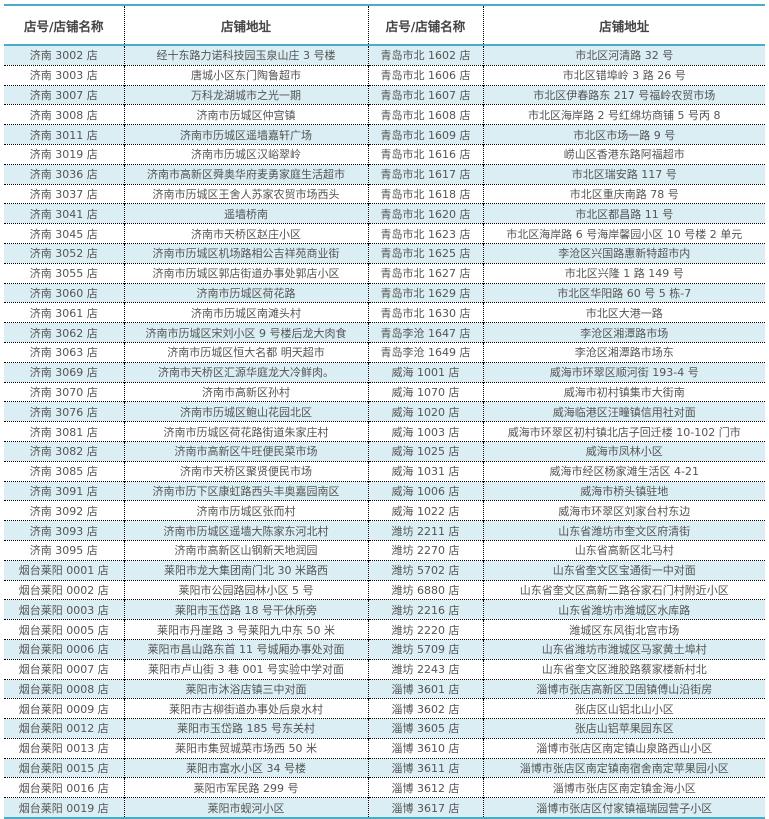 This screenshot has height=819, width=769. What do you see at coordinates (384, 510) in the screenshot?
I see `table-row: 济南 3092 店济南市历城区张而村 威海 1022 店威海市环翠区刘家台村东边` at bounding box center [384, 510].